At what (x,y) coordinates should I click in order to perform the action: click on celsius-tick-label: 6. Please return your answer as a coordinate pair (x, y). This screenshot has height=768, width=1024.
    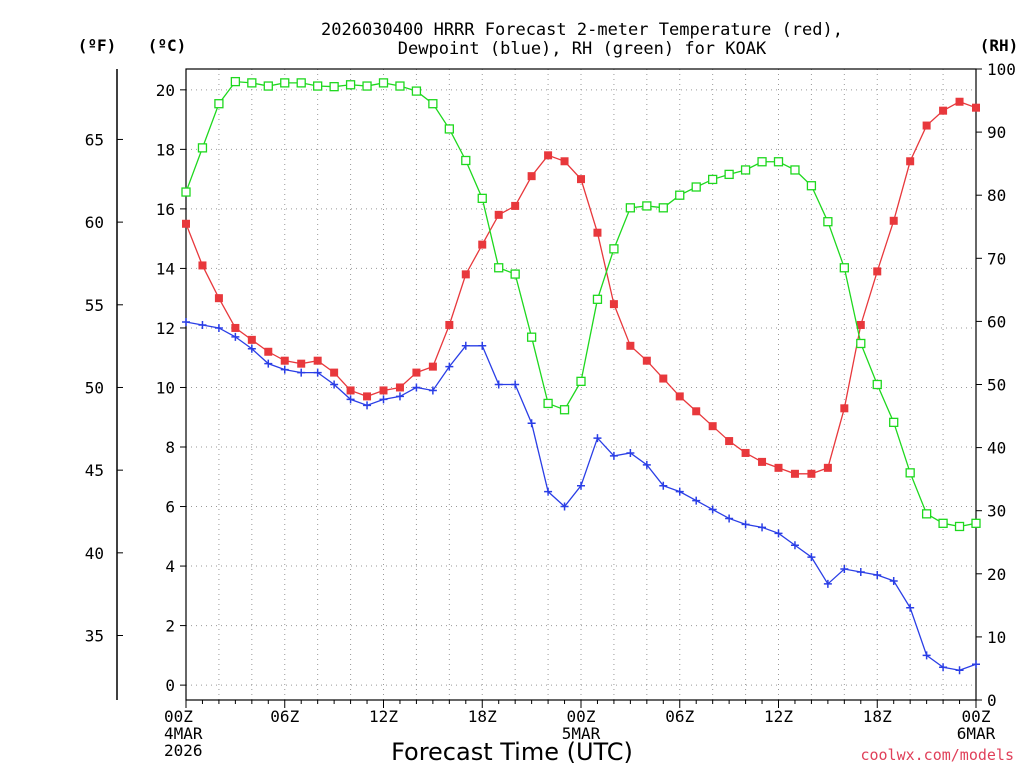
    Looking at the image, I should click on (170, 507).